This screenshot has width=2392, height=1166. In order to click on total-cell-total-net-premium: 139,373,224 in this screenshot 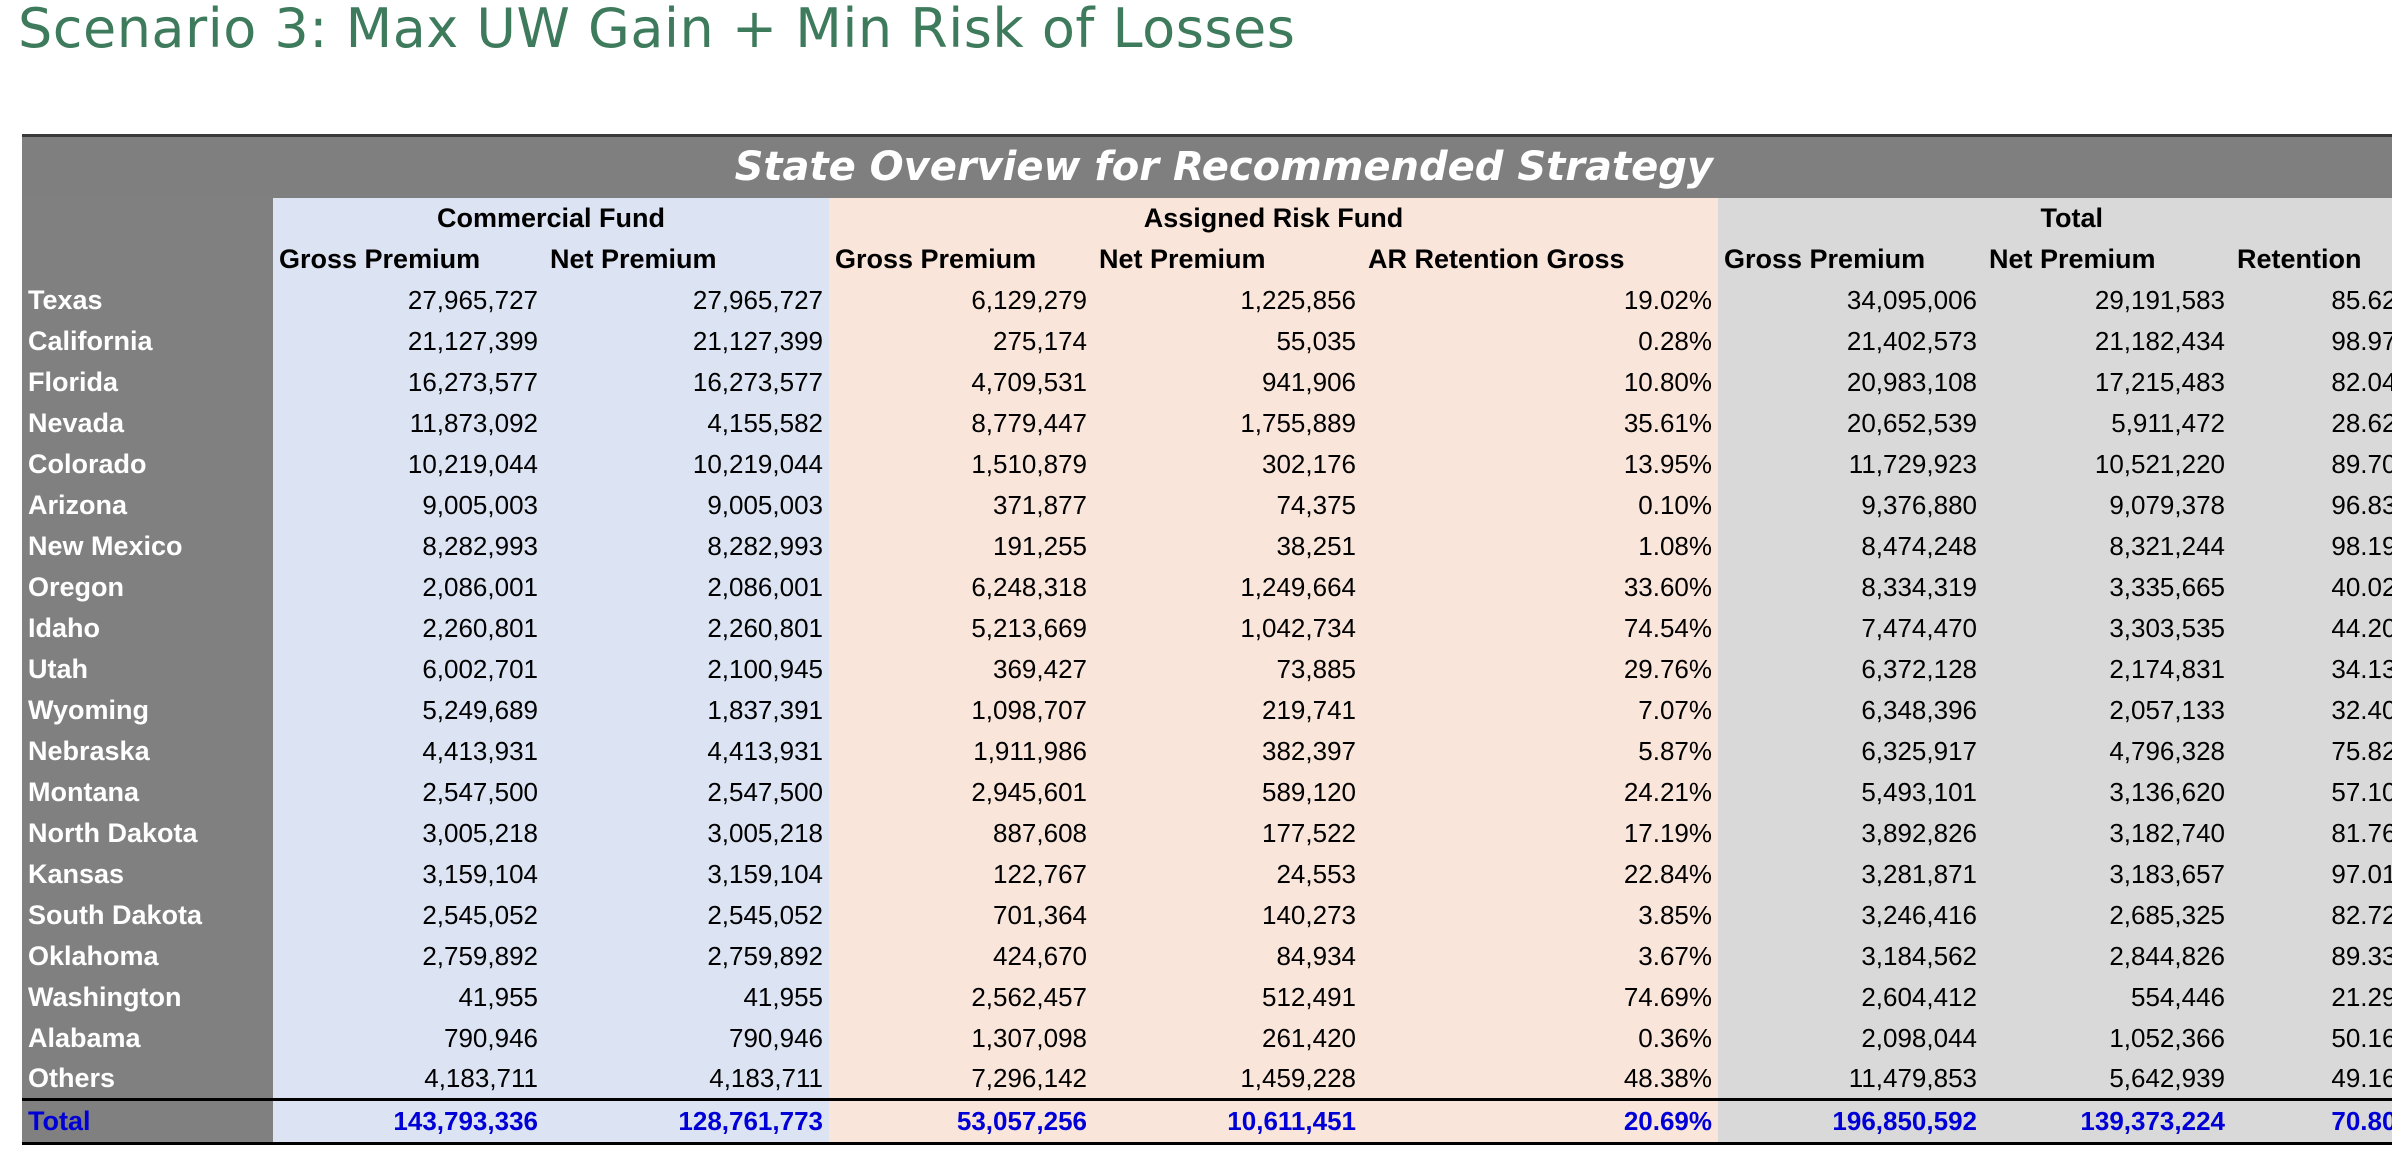, I will do `click(2107, 1121)`.